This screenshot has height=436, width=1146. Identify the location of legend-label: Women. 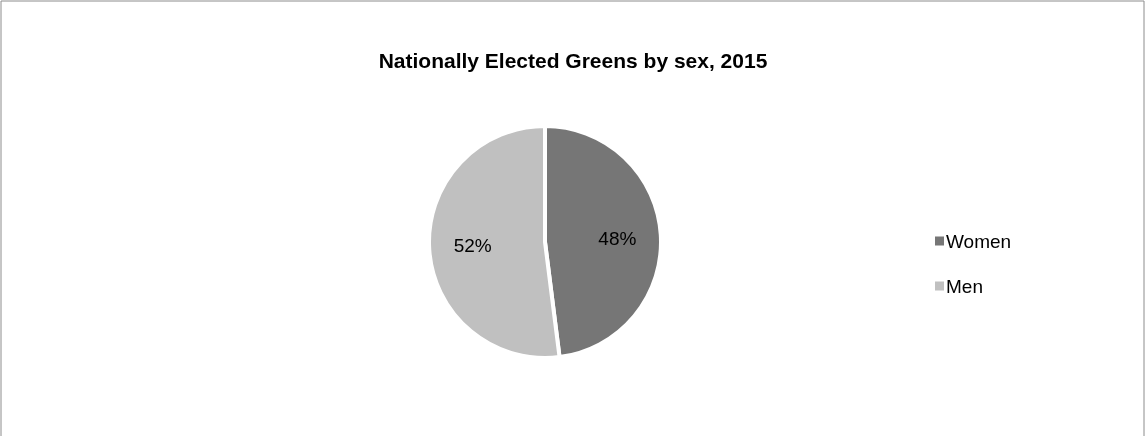
(979, 241).